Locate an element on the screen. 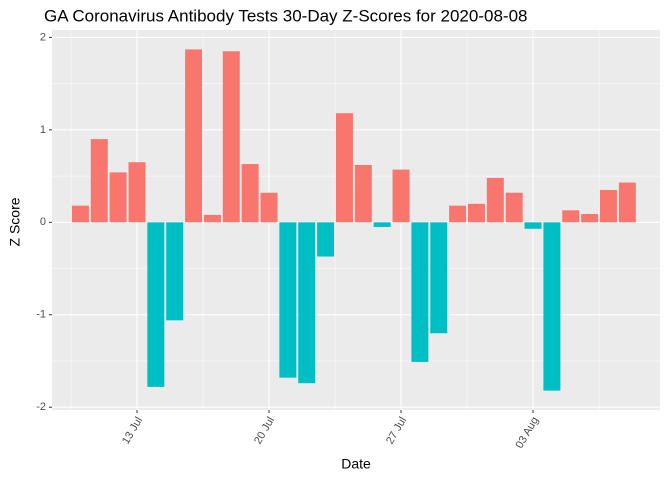 This screenshot has width=672, height=480. x-tick-label: 20 Jul is located at coordinates (264, 430).